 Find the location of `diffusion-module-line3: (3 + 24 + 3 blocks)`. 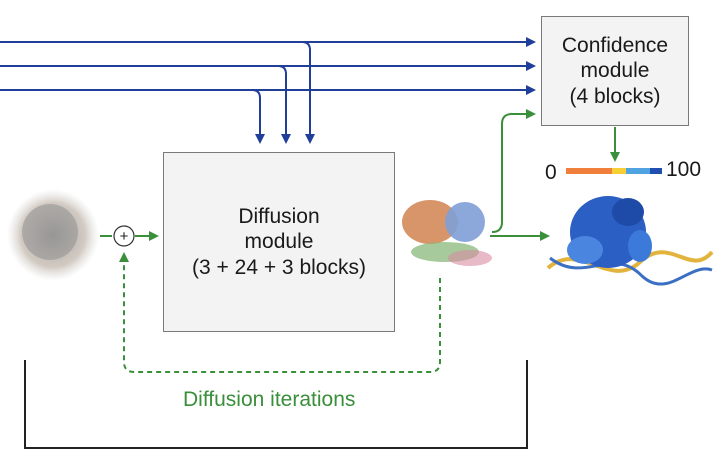

diffusion-module-line3: (3 + 24 + 3 blocks) is located at coordinates (279, 267).